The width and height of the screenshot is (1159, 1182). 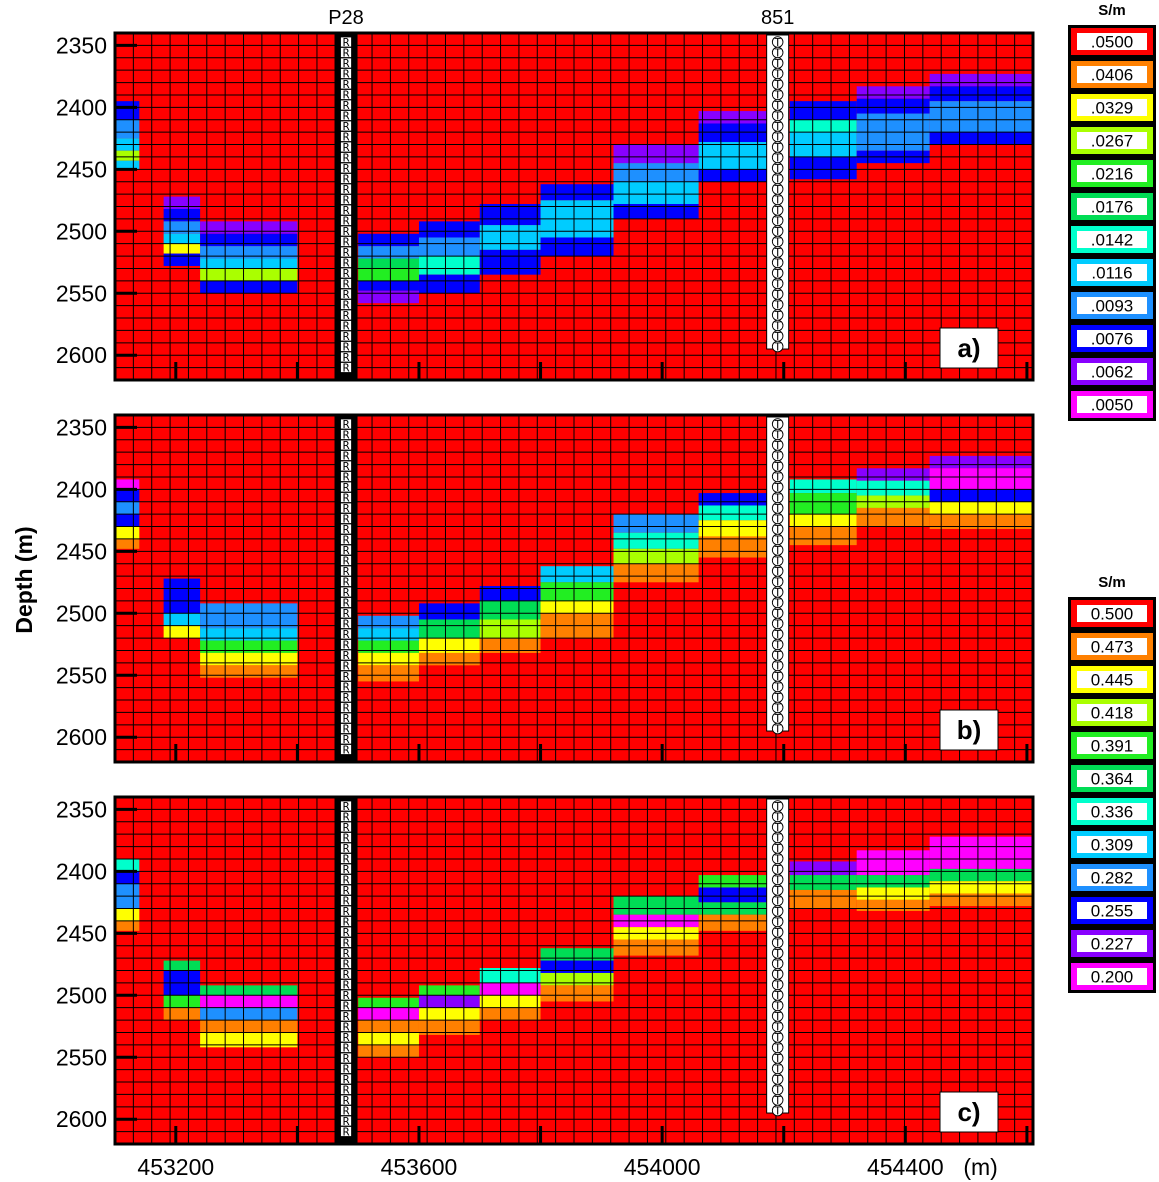 What do you see at coordinates (1112, 372) in the screenshot?
I see `legend-label: .0062` at bounding box center [1112, 372].